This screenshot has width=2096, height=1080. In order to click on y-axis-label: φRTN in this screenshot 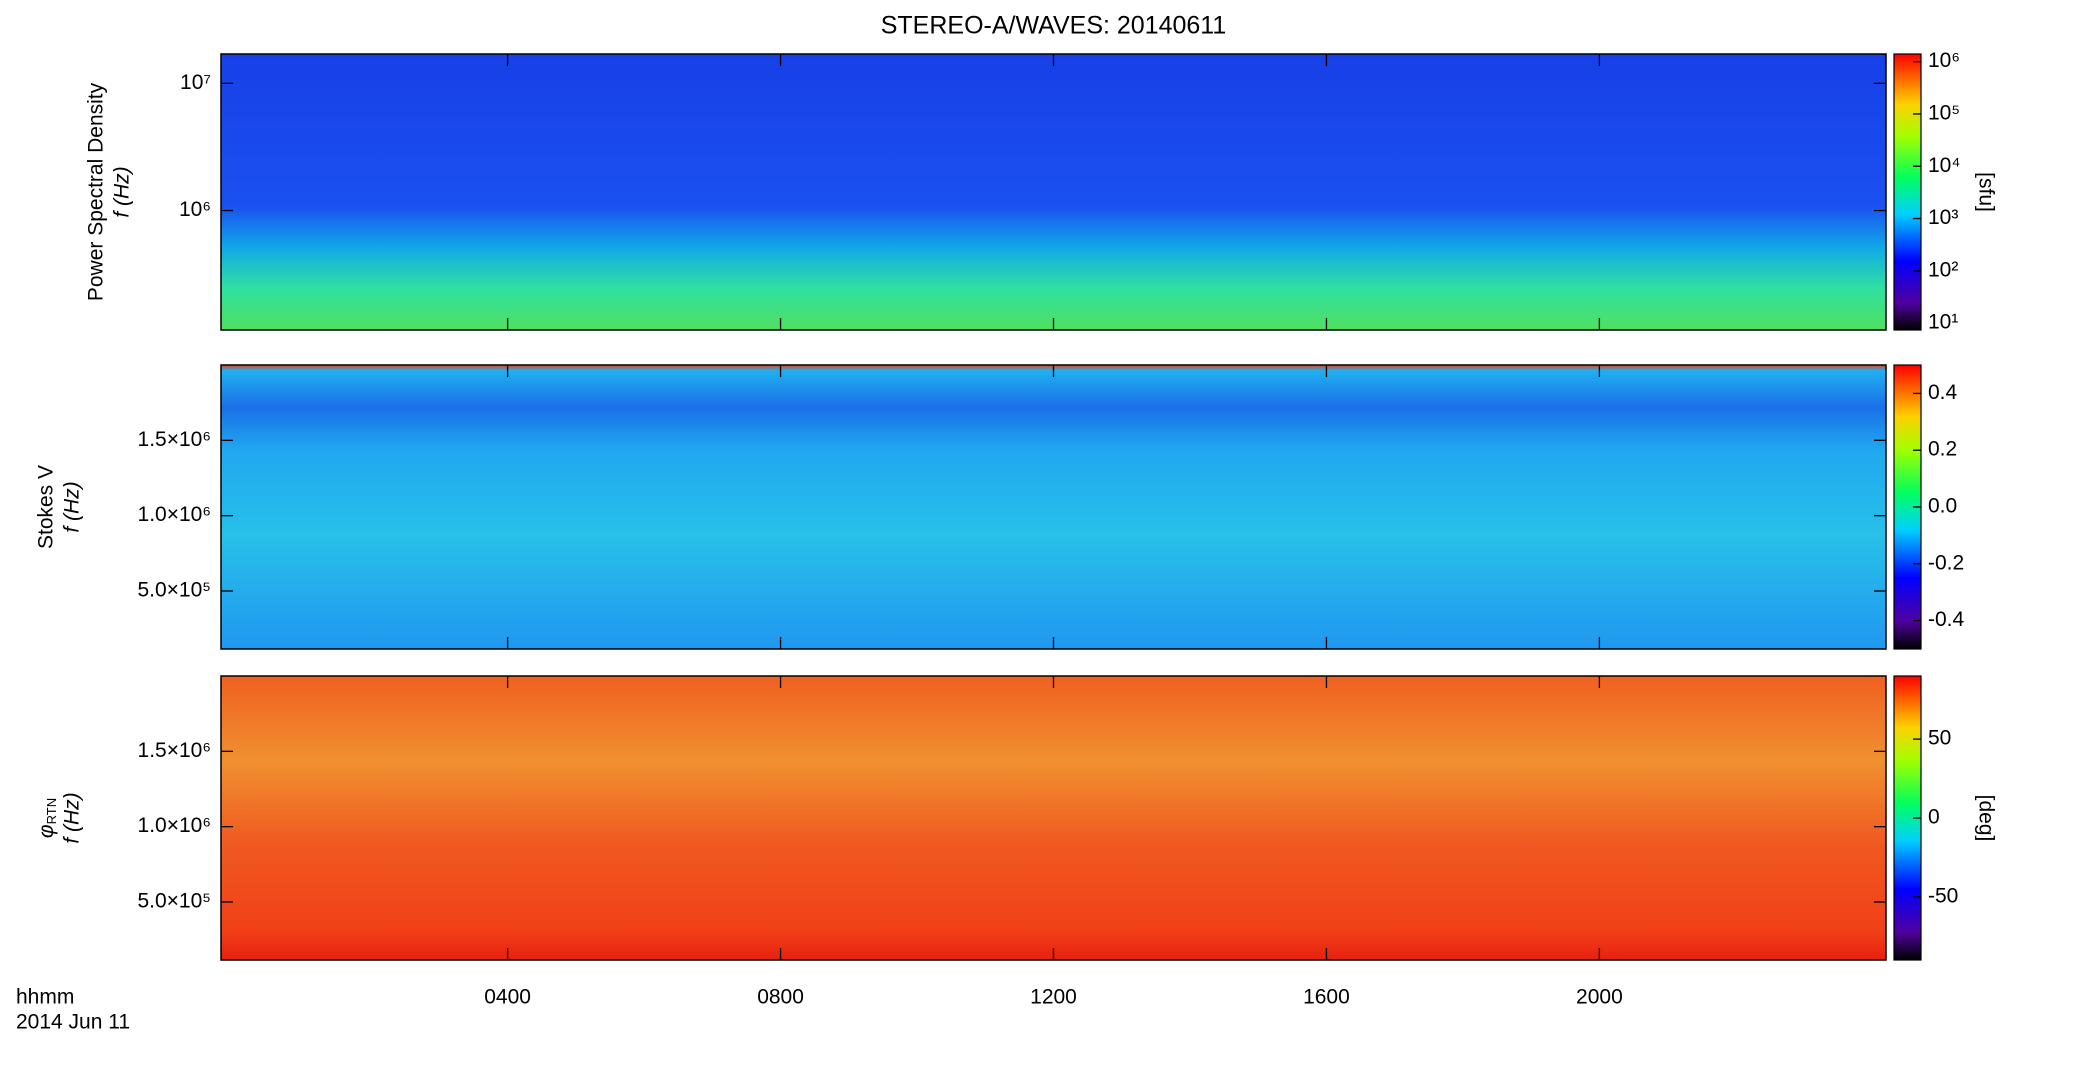, I will do `click(47, 818)`.